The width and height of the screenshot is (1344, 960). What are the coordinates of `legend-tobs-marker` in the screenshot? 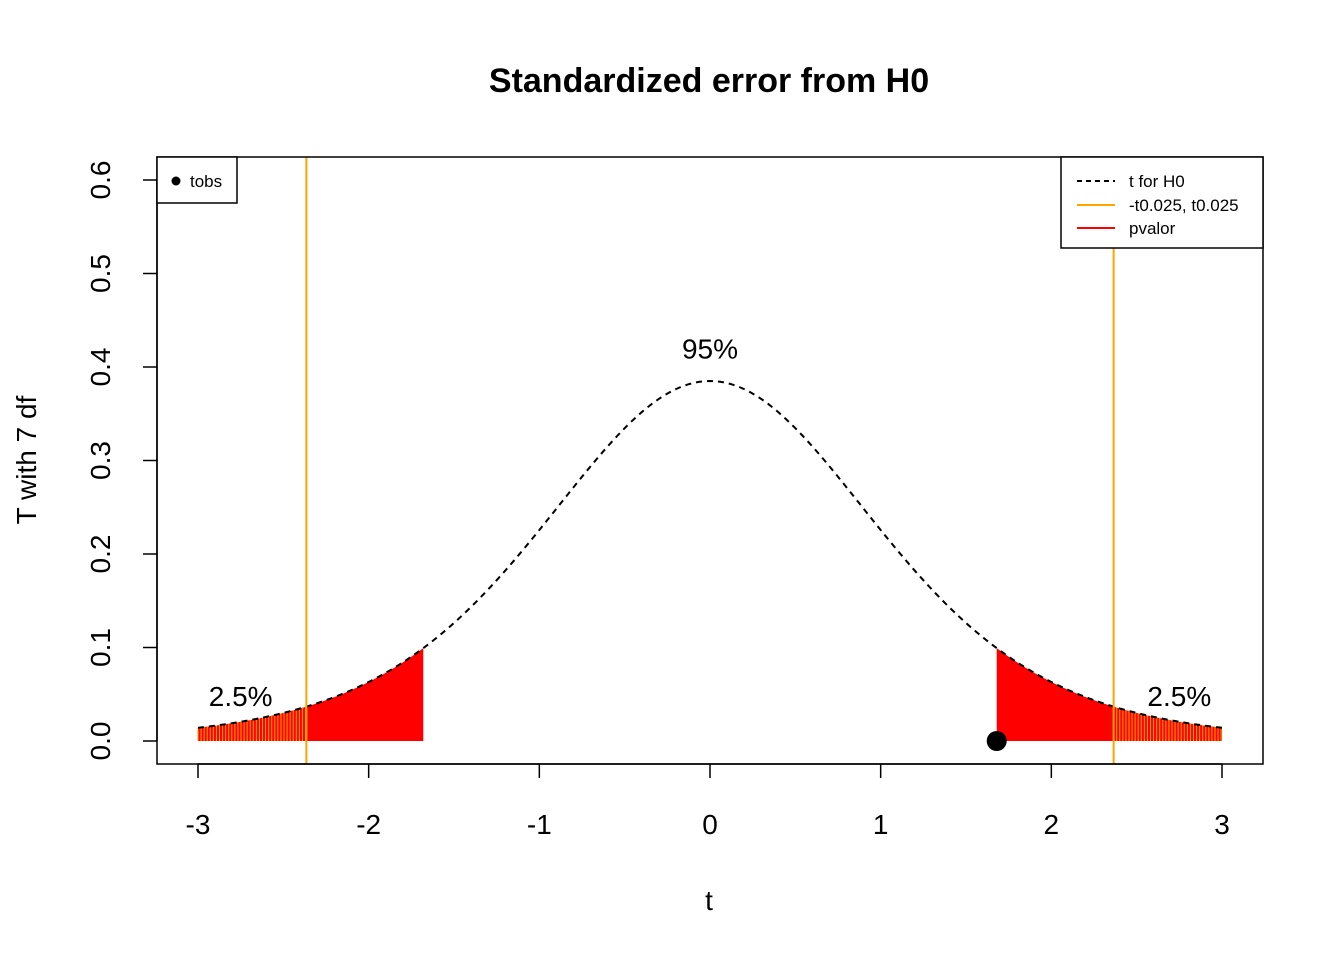 It's located at (176, 181).